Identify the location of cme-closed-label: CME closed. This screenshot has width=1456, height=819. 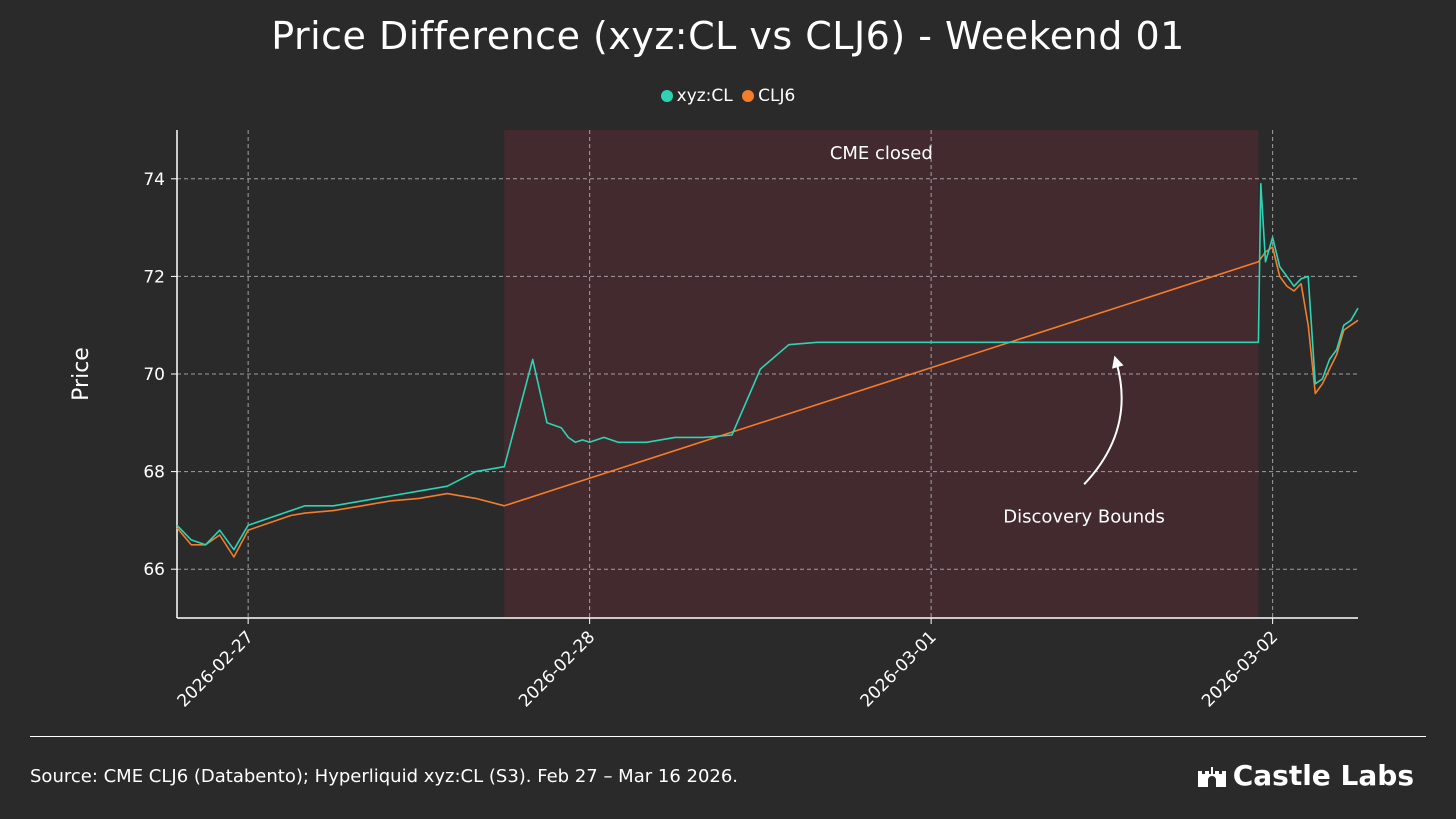
(881, 153).